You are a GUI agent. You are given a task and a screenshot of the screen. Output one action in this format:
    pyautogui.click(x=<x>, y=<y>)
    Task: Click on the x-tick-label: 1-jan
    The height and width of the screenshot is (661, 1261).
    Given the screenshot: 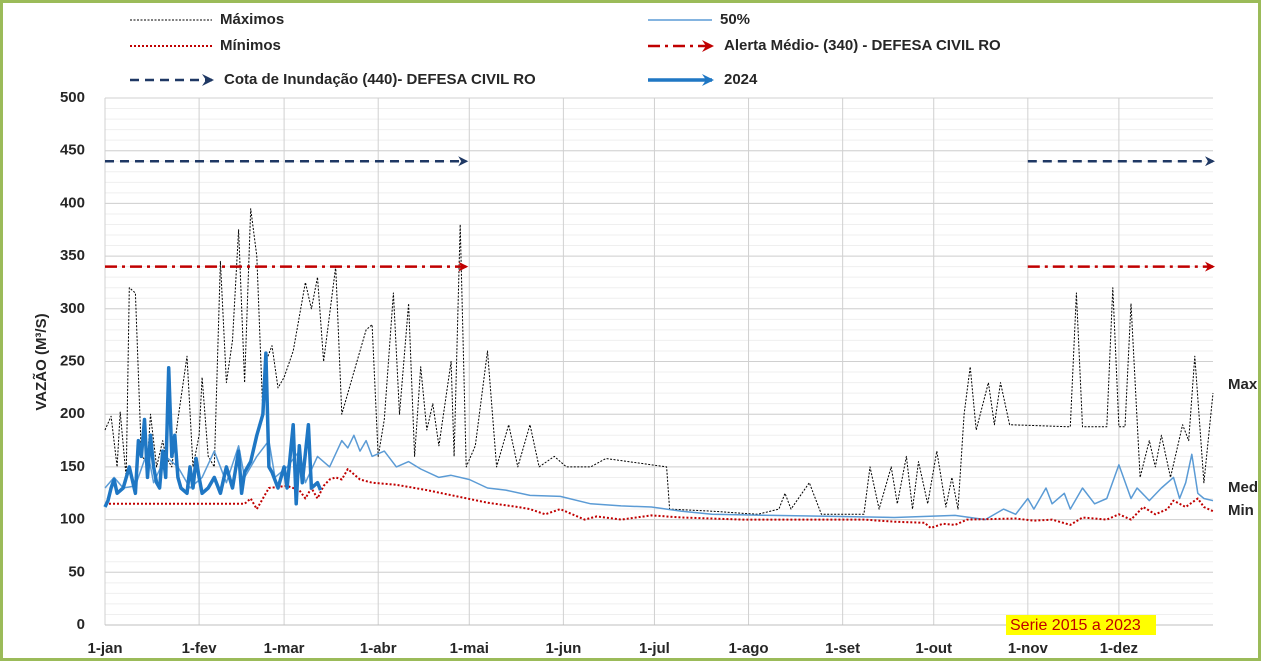 What is the action you would take?
    pyautogui.click(x=104, y=648)
    